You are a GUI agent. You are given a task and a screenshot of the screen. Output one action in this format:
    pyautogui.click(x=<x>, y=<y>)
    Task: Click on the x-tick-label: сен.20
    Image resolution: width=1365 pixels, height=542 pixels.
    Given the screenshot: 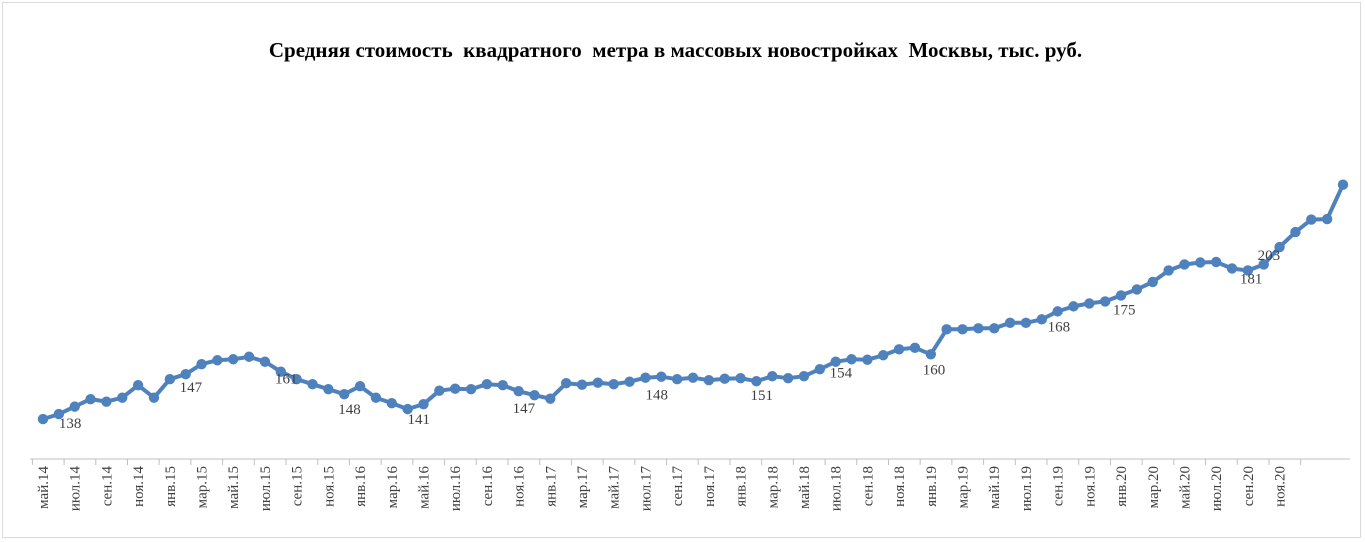 What is the action you would take?
    pyautogui.click(x=1249, y=486)
    